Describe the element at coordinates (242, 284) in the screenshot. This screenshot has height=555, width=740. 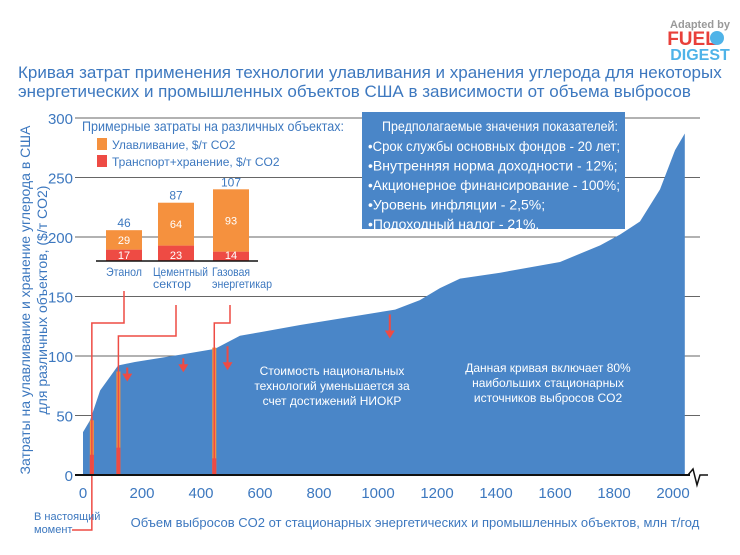
I see `inset-category-label: энергетикар` at that location.